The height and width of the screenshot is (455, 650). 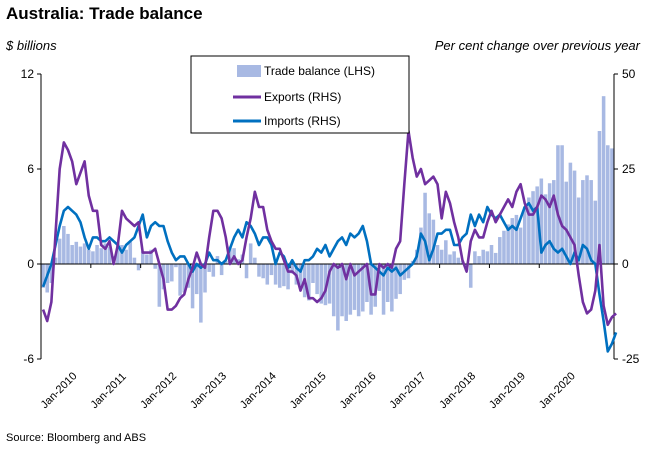 I want to click on x-tick-label: Jan-2012, so click(x=158, y=390).